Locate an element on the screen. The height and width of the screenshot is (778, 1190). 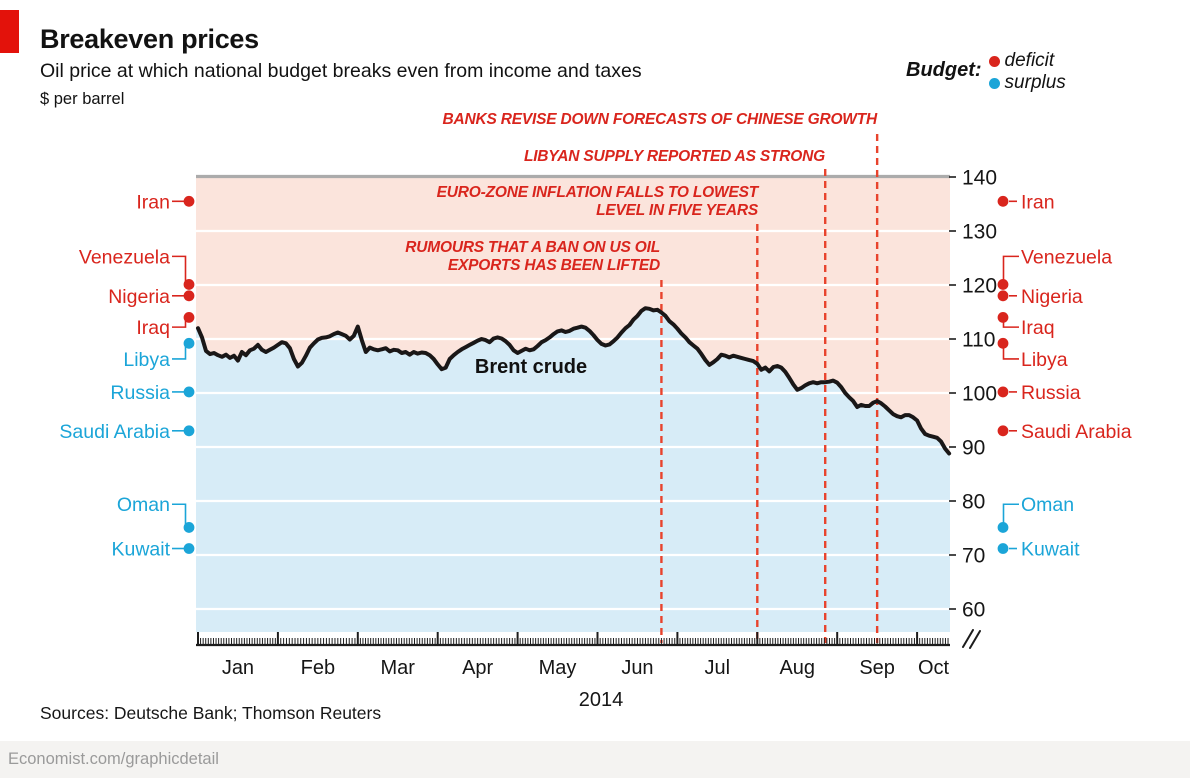
legend-item-surplus: surplus is located at coordinates (1027, 83).